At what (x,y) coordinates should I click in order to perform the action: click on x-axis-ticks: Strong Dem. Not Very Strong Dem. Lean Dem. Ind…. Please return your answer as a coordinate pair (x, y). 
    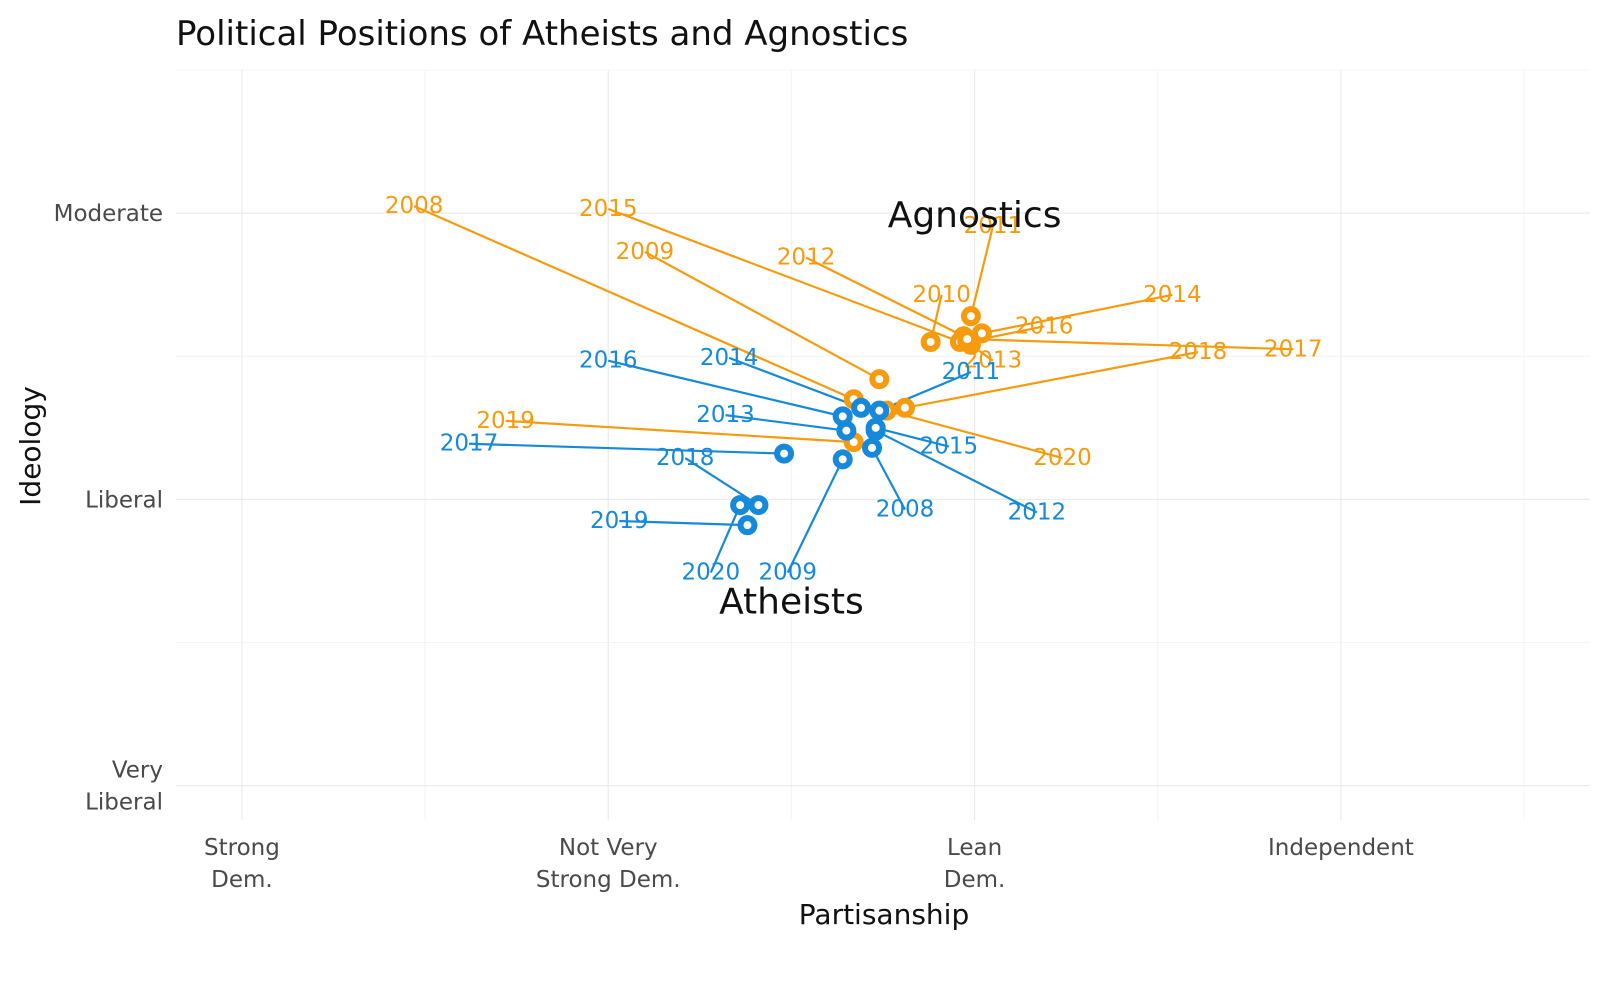
    Looking at the image, I should click on (809, 864).